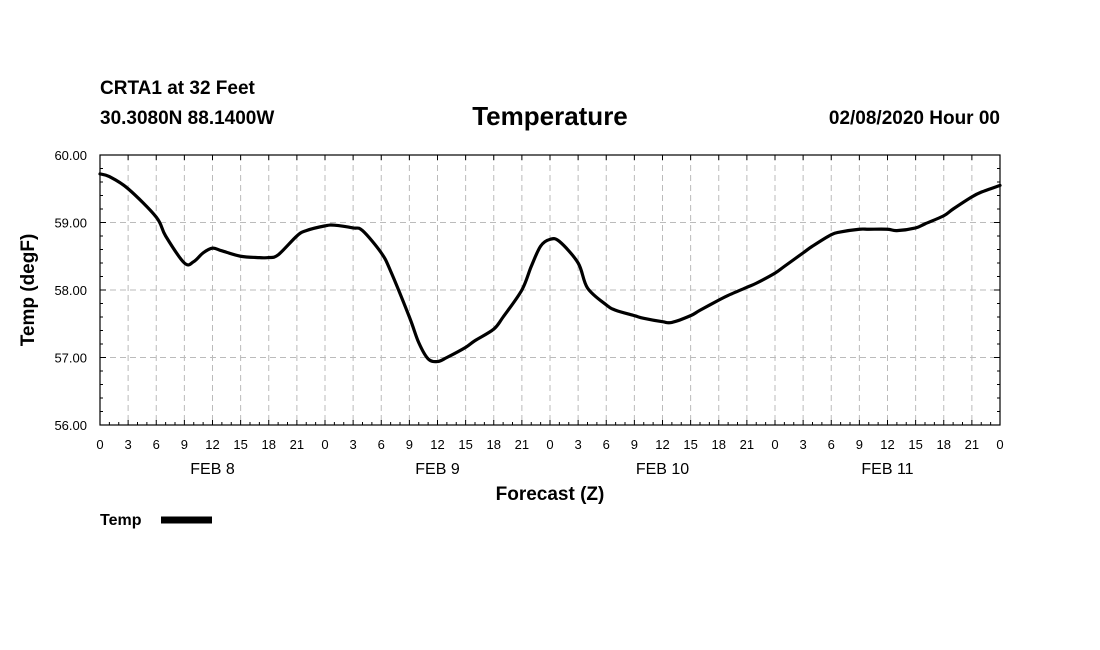 The image size is (1100, 650). Describe the element at coordinates (187, 118) in the screenshot. I see `location-label: 30.3080N 88.1400W` at that location.